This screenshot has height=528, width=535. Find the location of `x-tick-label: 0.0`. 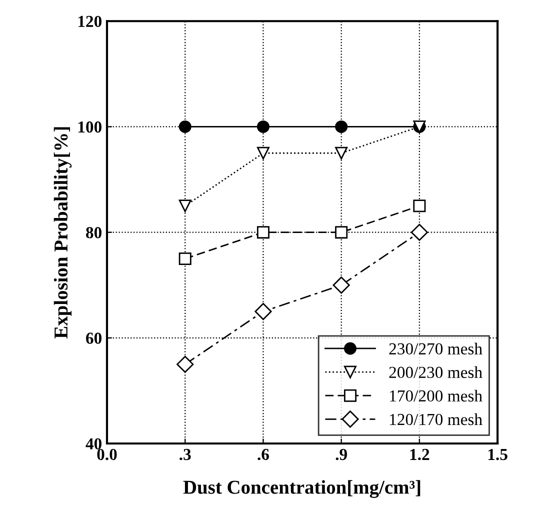

x-tick-label: 0.0 is located at coordinates (107, 454).